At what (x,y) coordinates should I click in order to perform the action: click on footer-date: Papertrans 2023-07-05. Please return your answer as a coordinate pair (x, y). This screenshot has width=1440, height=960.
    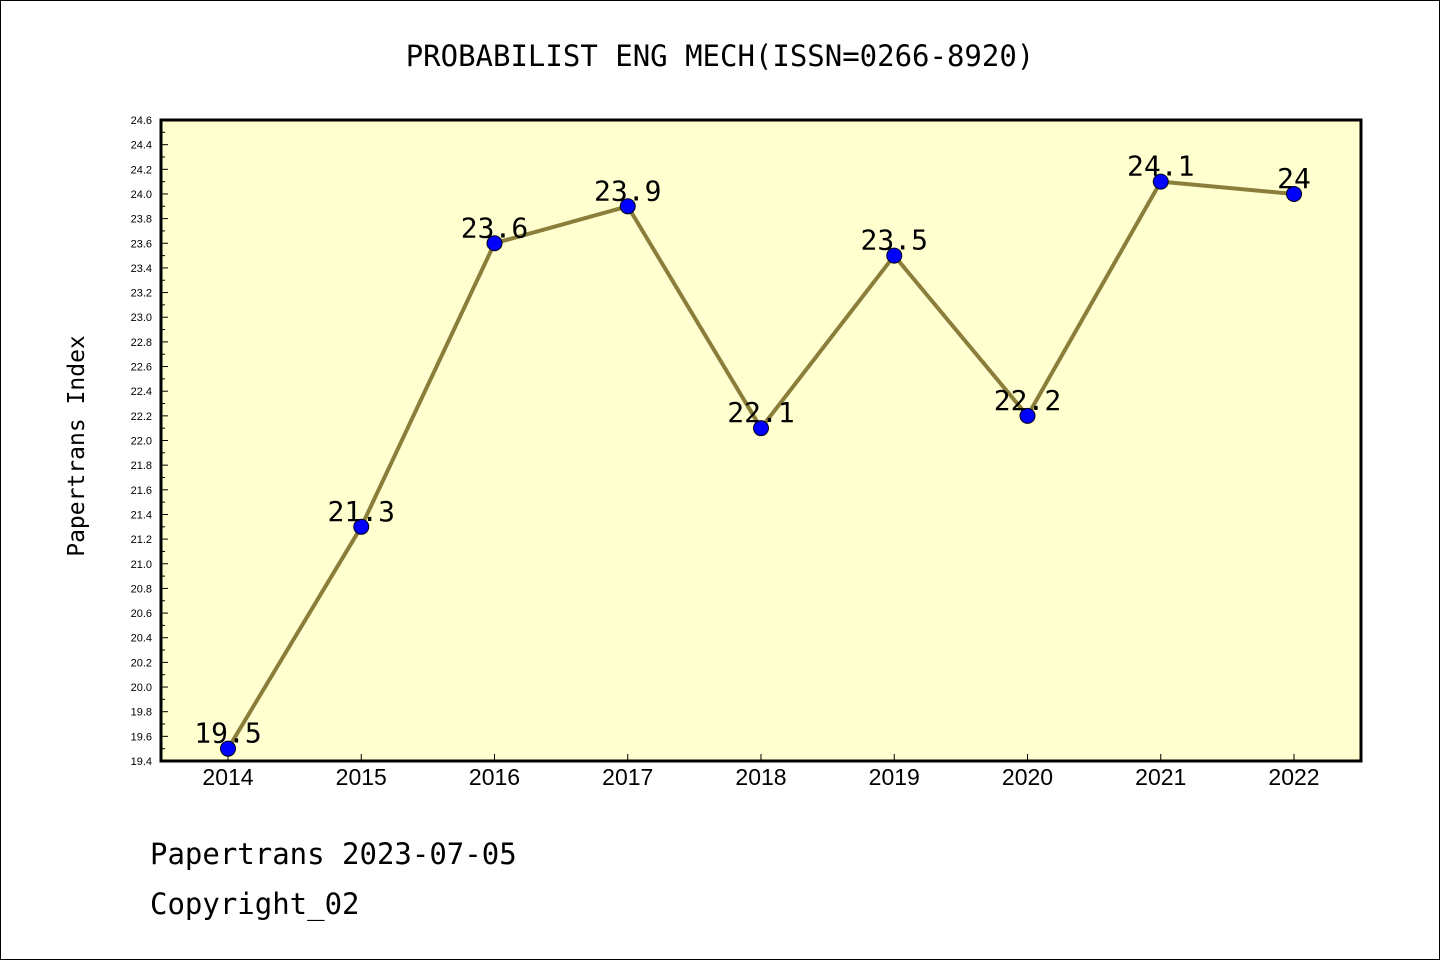
    Looking at the image, I should click on (333, 854).